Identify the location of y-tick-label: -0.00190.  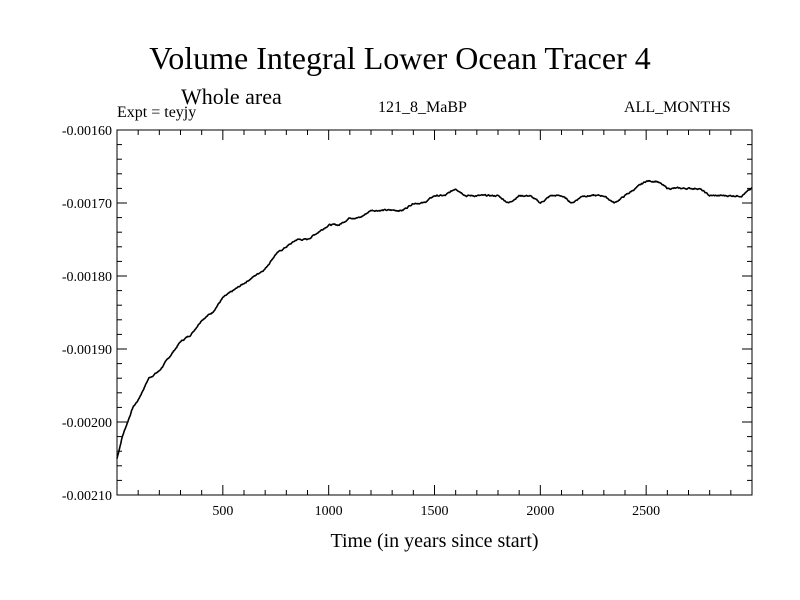
(87, 350).